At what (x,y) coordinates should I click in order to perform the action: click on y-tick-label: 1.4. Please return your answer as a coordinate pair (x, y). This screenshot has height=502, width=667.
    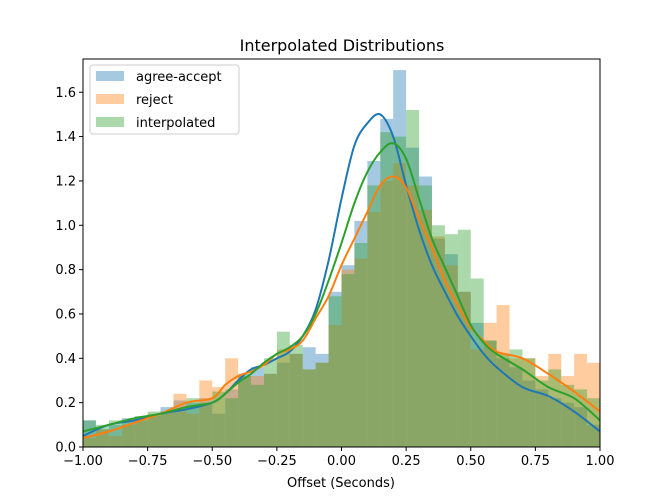
    Looking at the image, I should click on (65, 137).